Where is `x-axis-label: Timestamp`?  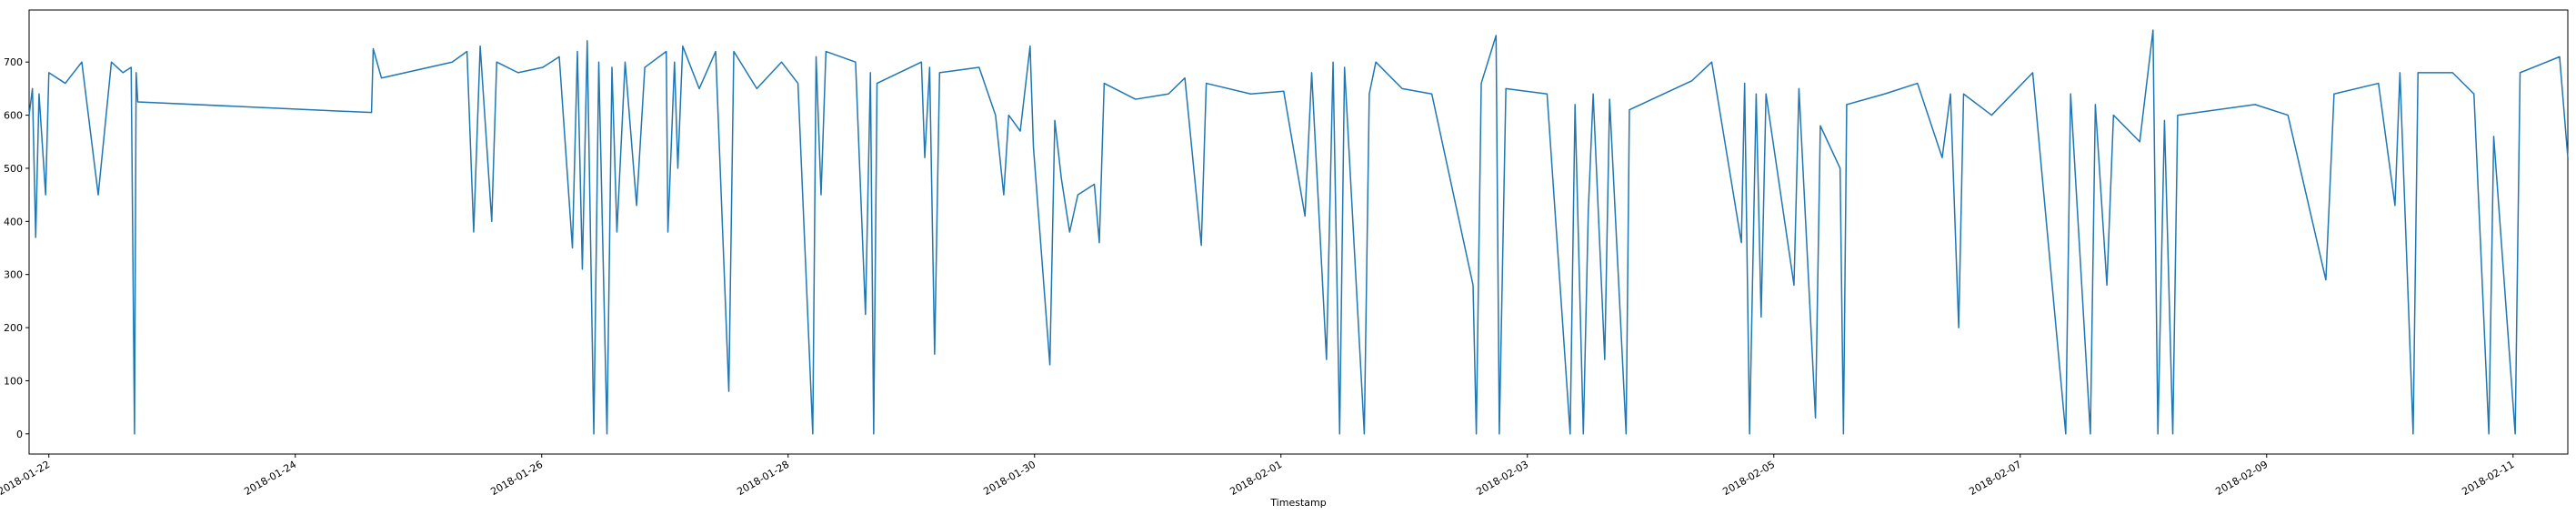 x-axis-label: Timestamp is located at coordinates (1298, 503).